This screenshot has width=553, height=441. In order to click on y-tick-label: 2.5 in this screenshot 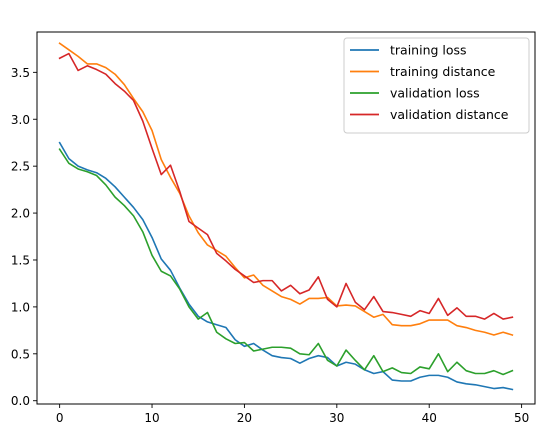, I will do `click(20, 167)`.